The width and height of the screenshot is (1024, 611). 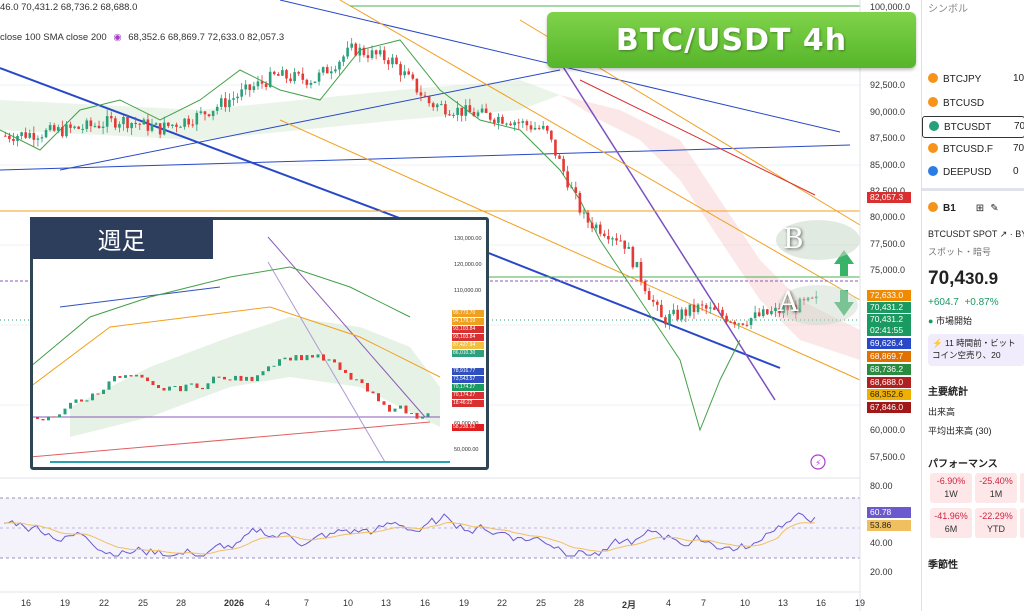 What do you see at coordinates (996, 529) in the screenshot?
I see `perf-period: YTD` at bounding box center [996, 529].